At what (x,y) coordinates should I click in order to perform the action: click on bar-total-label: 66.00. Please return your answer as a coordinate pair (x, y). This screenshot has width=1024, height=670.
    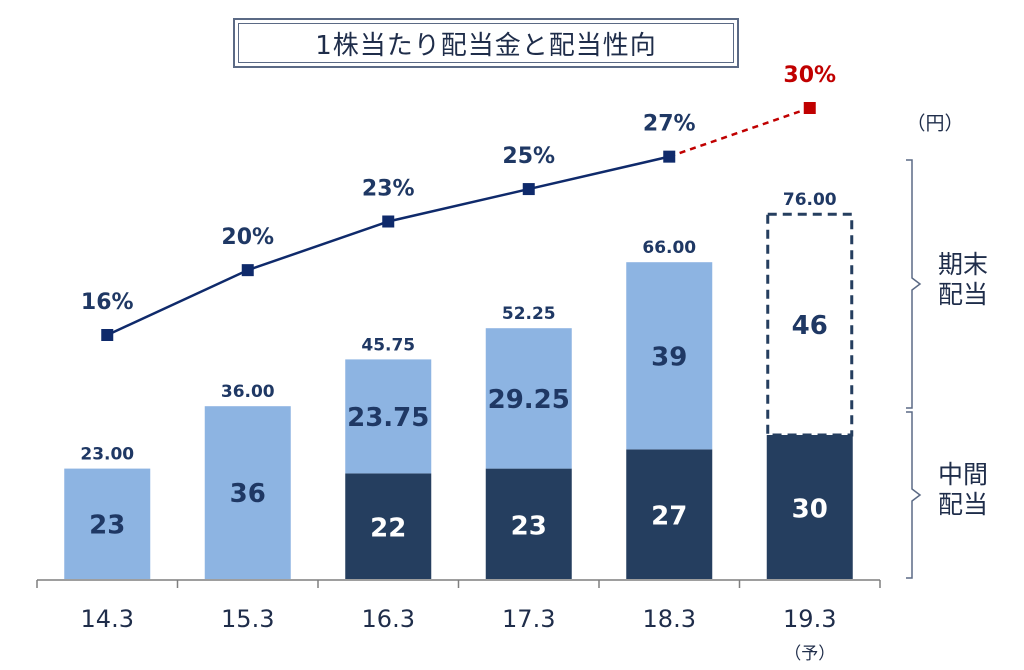
    Looking at the image, I should click on (669, 248).